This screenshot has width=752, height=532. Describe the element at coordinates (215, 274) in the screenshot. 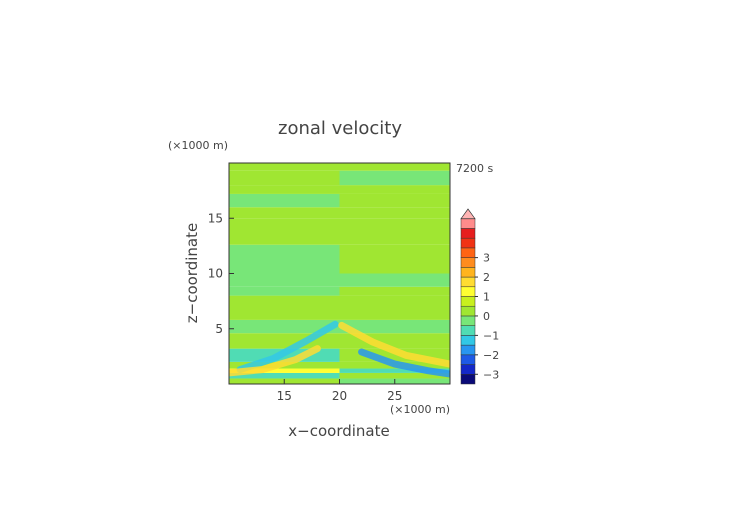

I see `y-tick-label: 10` at that location.